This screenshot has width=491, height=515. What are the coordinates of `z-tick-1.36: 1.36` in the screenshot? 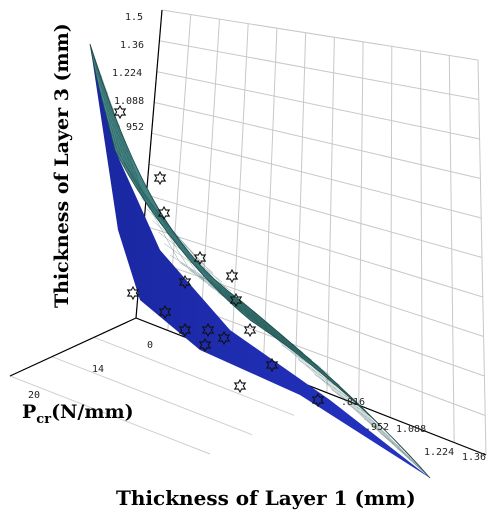 It's located at (132, 45).